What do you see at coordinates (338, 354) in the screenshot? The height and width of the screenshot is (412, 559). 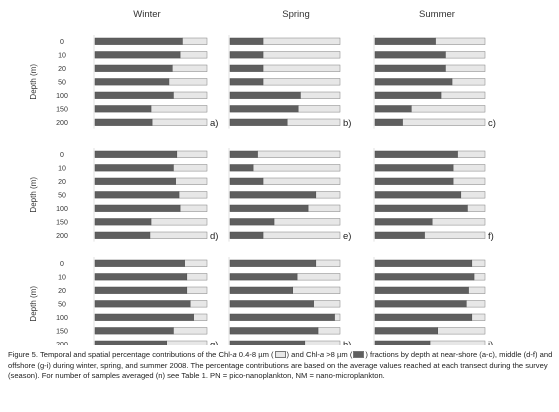 I see `caption-part-4: >8 µm (` at bounding box center [338, 354].